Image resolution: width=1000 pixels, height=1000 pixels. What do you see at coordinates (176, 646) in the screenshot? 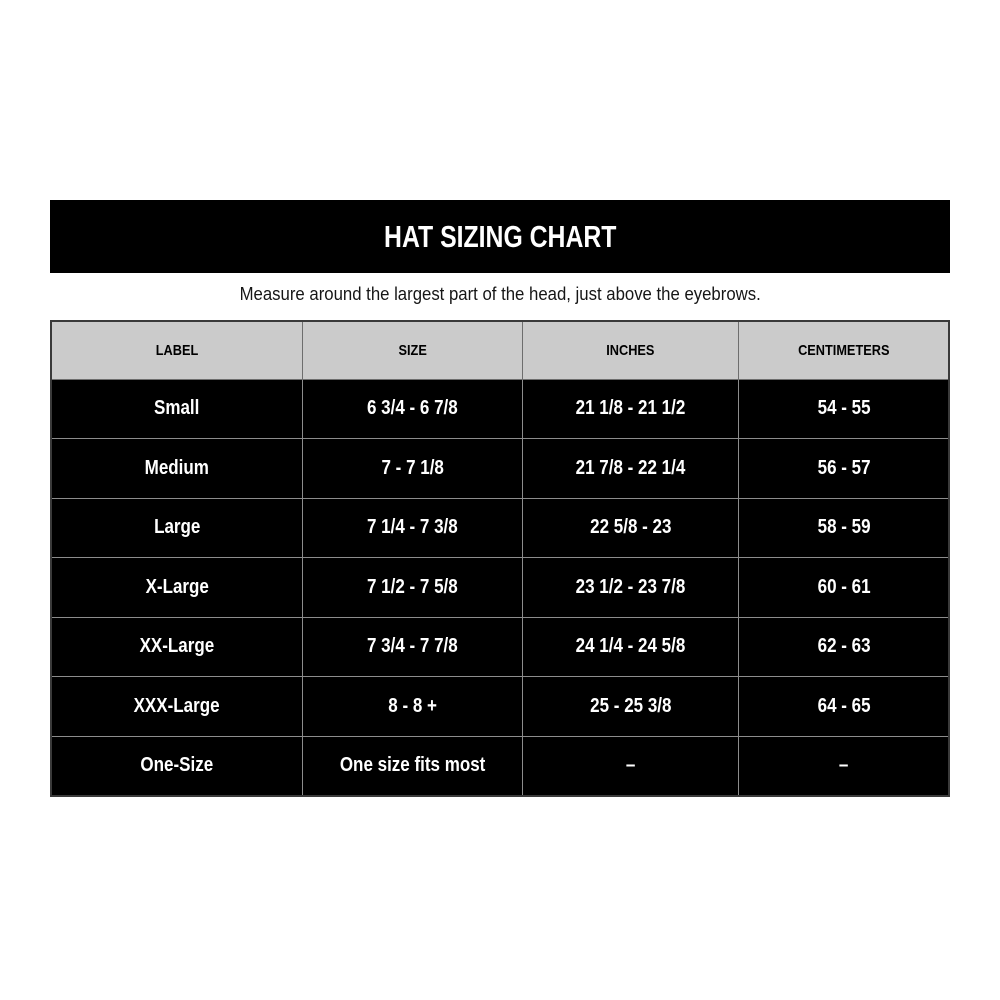
I see `cell-label: XX-Large` at bounding box center [176, 646].